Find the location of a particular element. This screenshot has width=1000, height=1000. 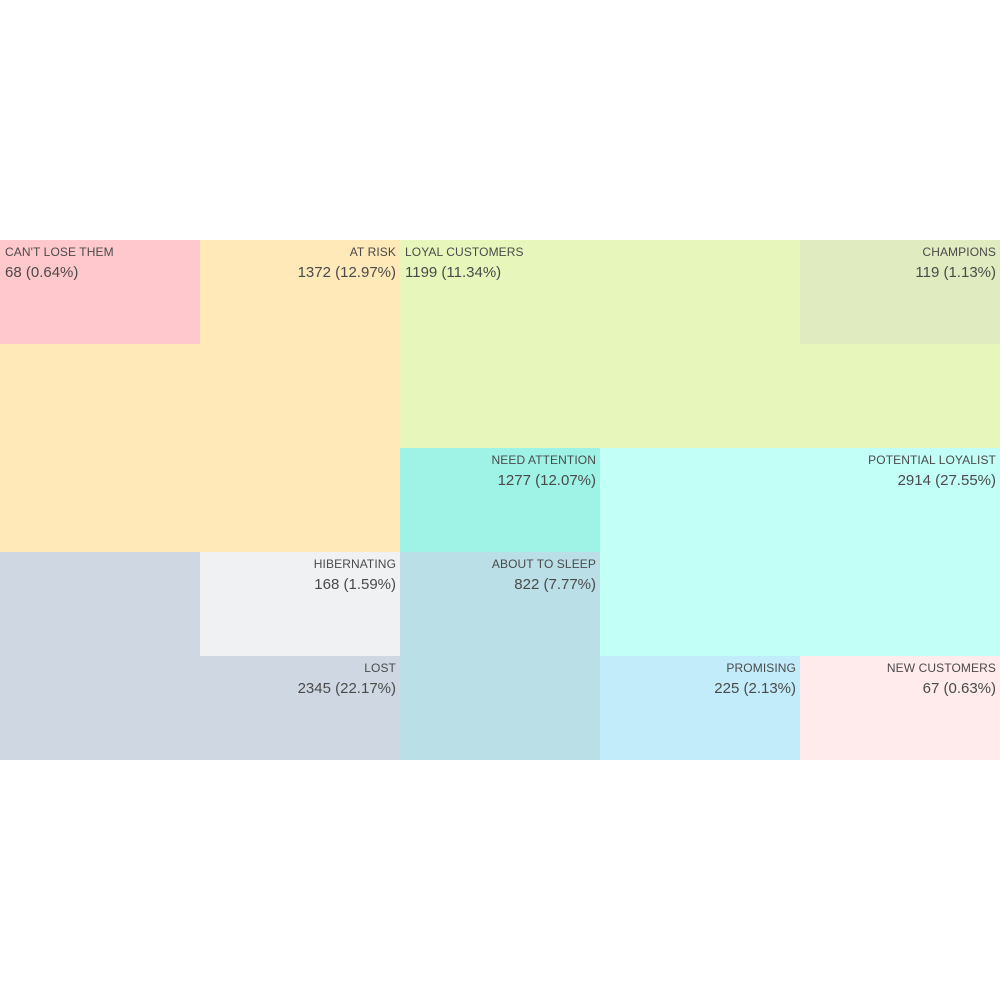

segment-hibernating: HIBERNATING 168 (1.59%) is located at coordinates (300, 604).